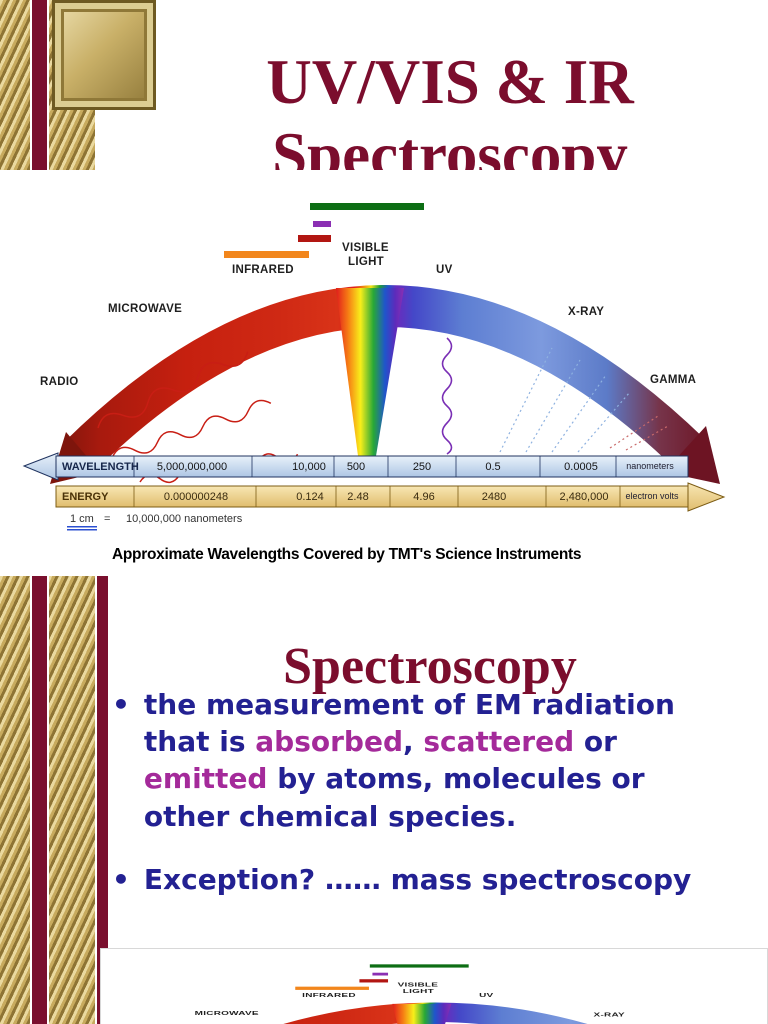  Describe the element at coordinates (314, 238) in the screenshot. I see `coverage-bar-red` at that location.